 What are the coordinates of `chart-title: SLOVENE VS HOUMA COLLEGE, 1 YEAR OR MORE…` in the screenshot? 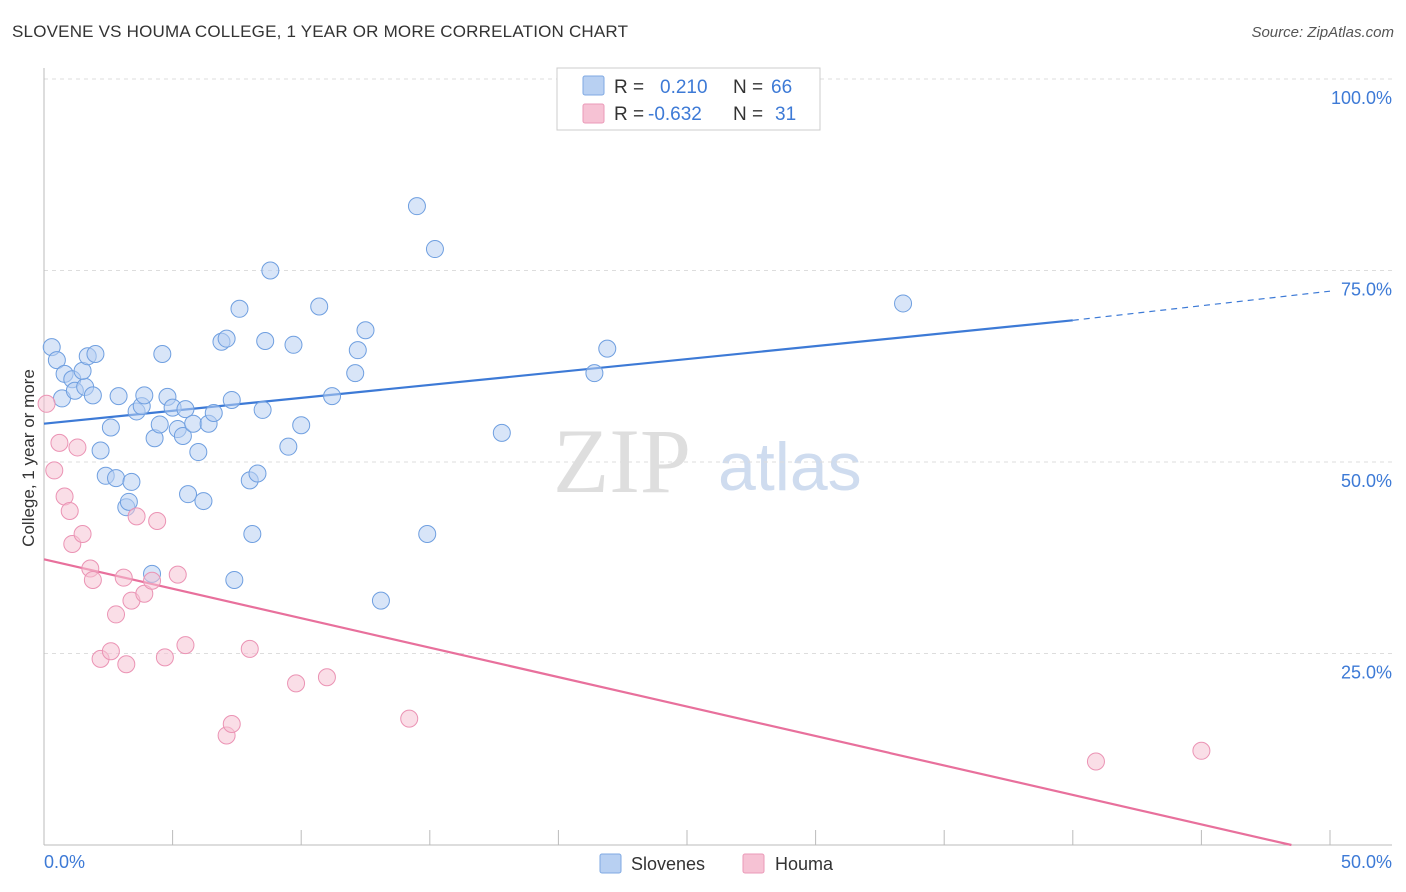 It's located at (320, 31).